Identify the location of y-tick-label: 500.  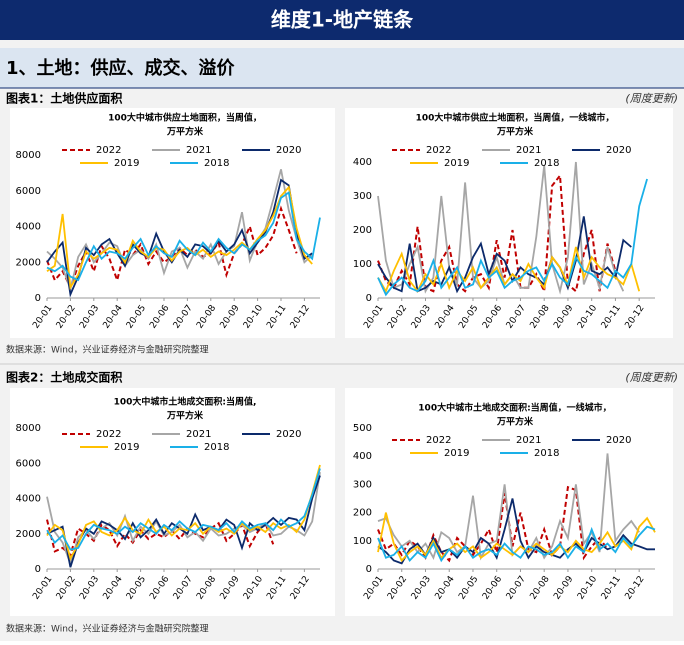
(362, 428).